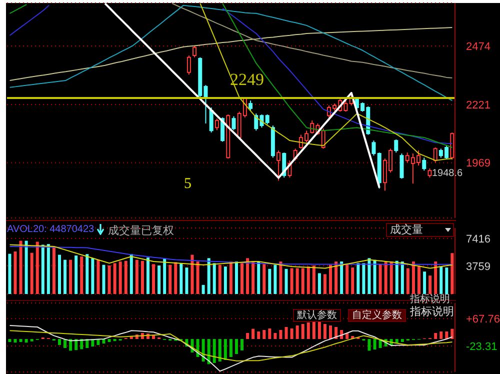 The height and width of the screenshot is (374, 500). I want to click on y-tick-label: 2474, so click(478, 47).